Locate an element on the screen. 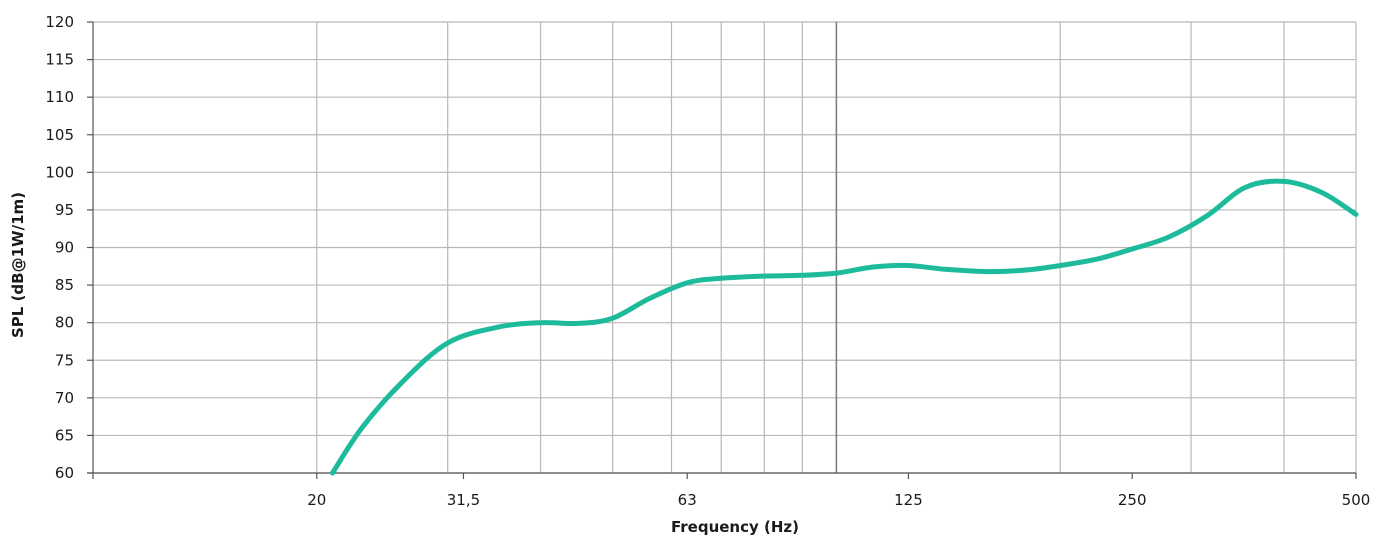 This screenshot has width=1387, height=541. x-tick-label: 500 is located at coordinates (1356, 500).